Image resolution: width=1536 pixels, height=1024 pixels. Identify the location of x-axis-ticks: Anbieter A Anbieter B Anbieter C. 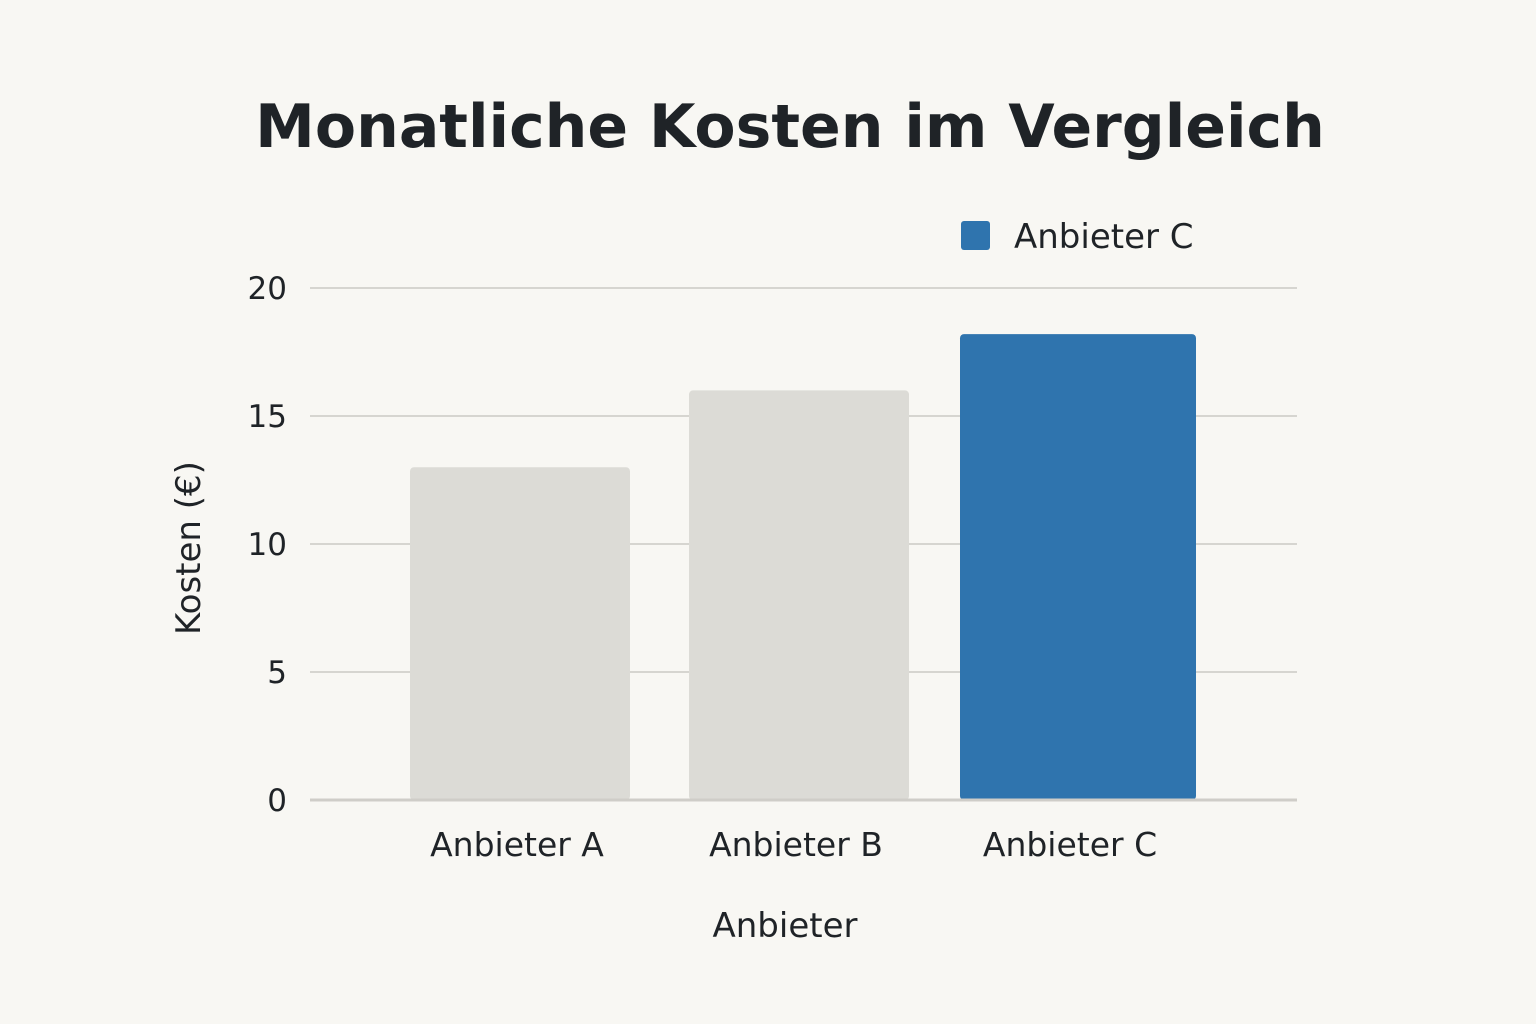
(793, 844).